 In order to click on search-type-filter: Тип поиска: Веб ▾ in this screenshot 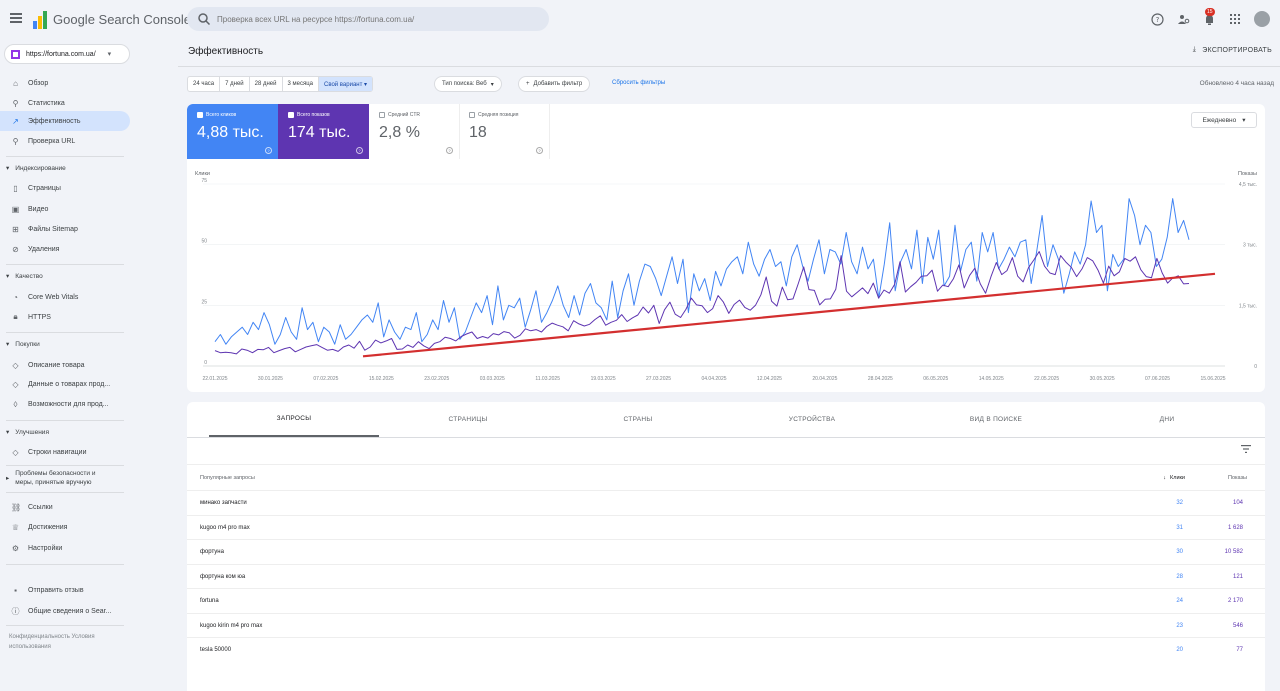, I will do `click(468, 84)`.